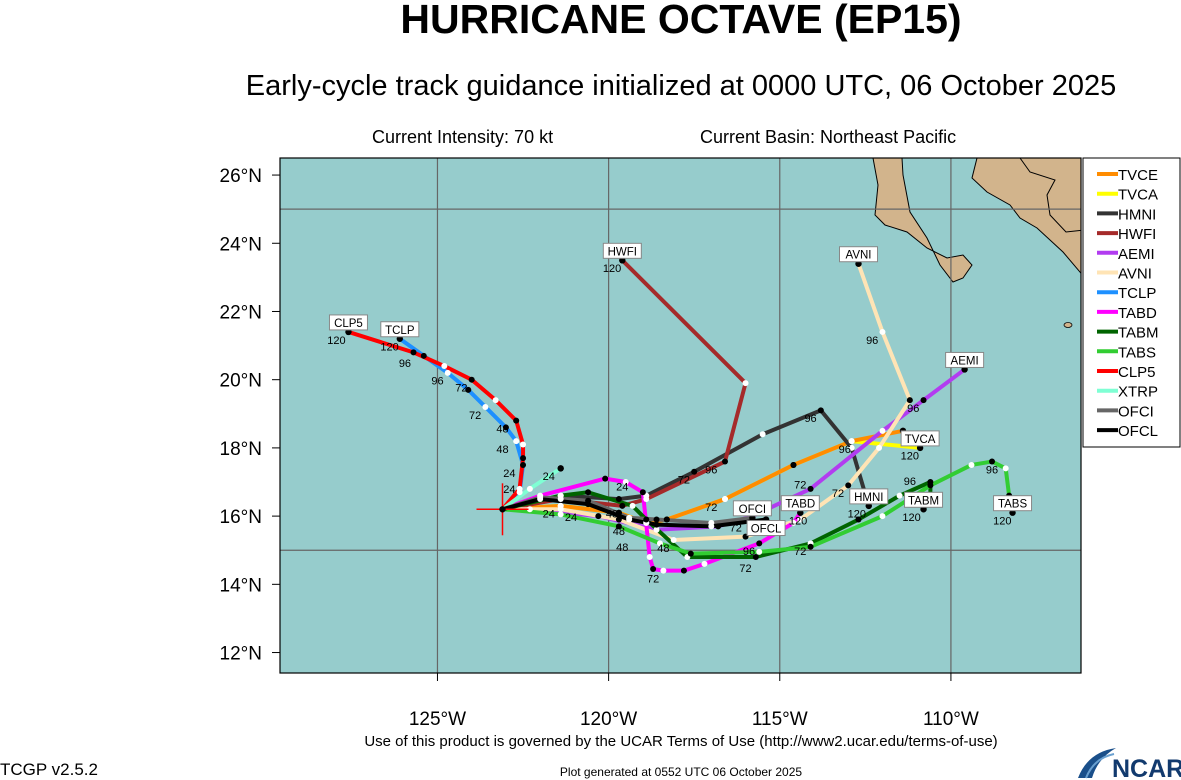 This screenshot has width=1181, height=780. Describe the element at coordinates (752, 508) in the screenshot. I see `model-label-ofci-group: OFCI` at that location.